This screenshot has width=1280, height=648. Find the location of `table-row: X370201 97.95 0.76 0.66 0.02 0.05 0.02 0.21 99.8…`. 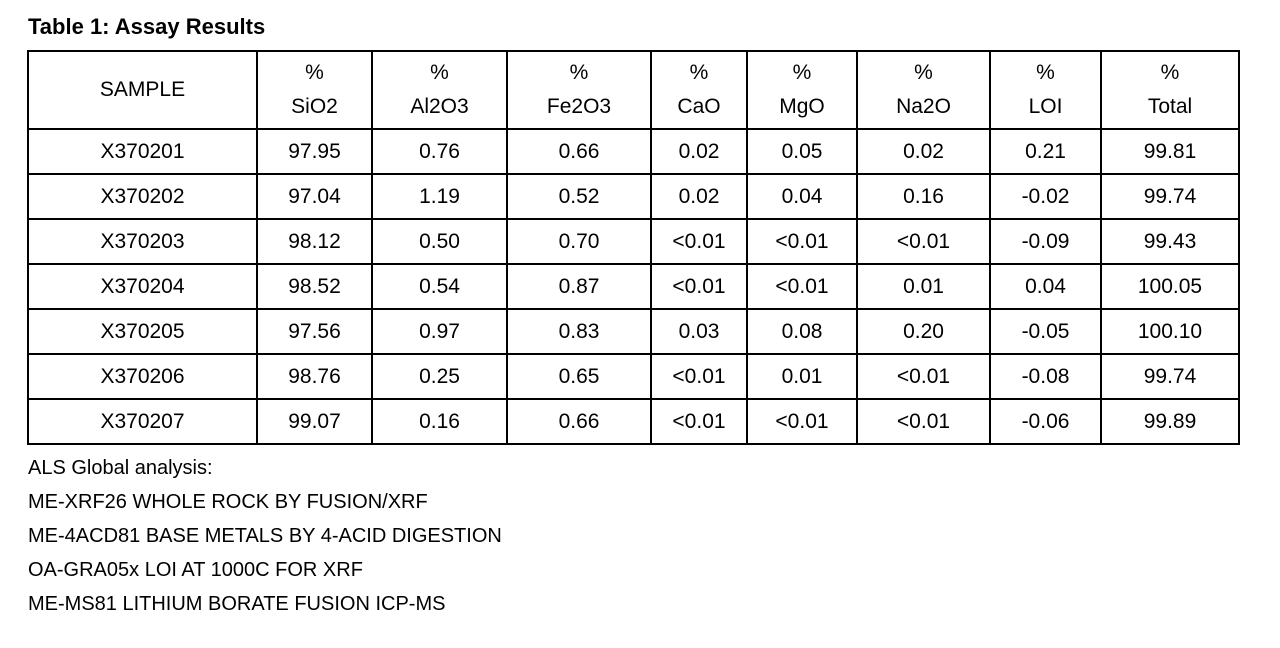

table-row: X370201 97.95 0.76 0.66 0.02 0.05 0.02 0.21 99.8… is located at coordinates (633, 152).